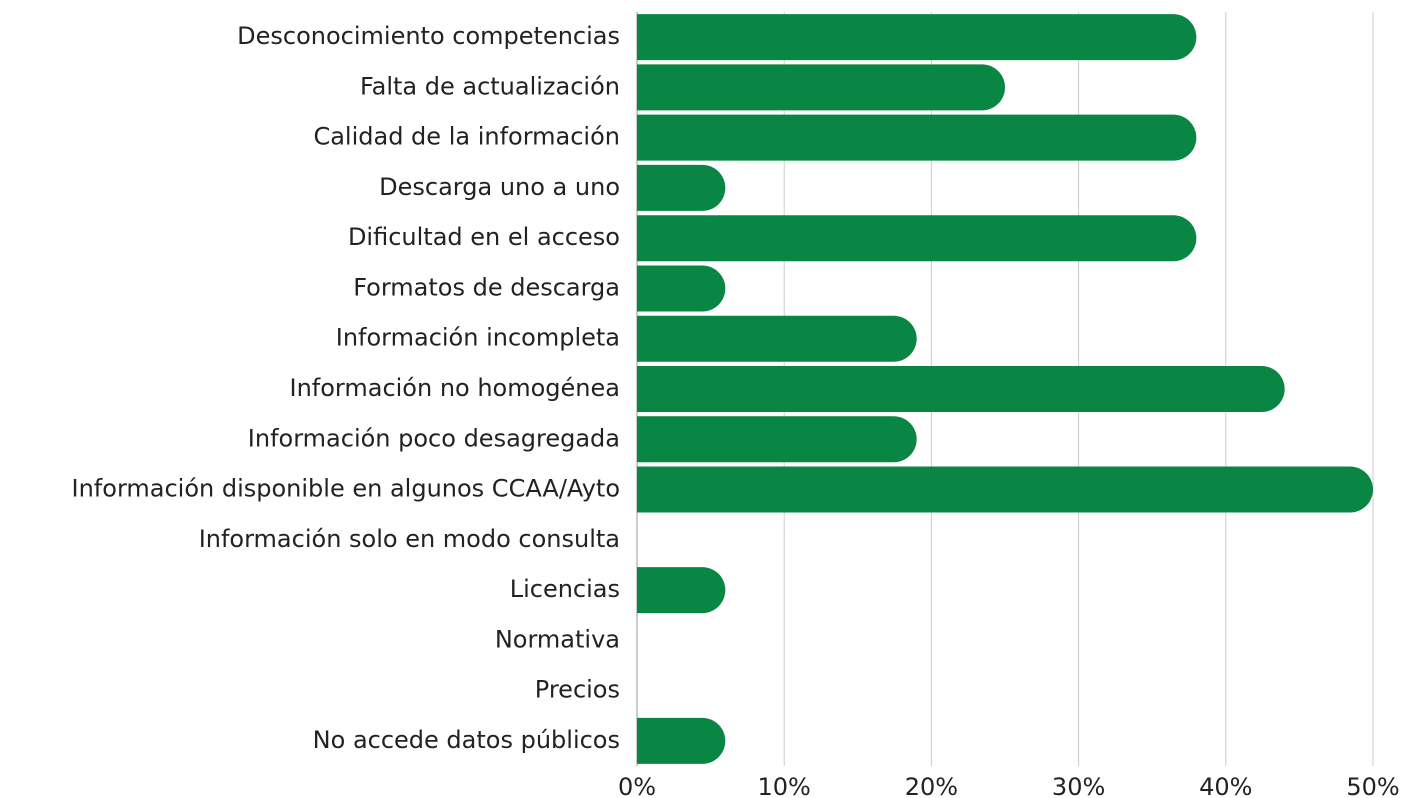 This screenshot has width=1415, height=798. Describe the element at coordinates (434, 438) in the screenshot. I see `y-tick-label: Información poco desagregada` at that location.